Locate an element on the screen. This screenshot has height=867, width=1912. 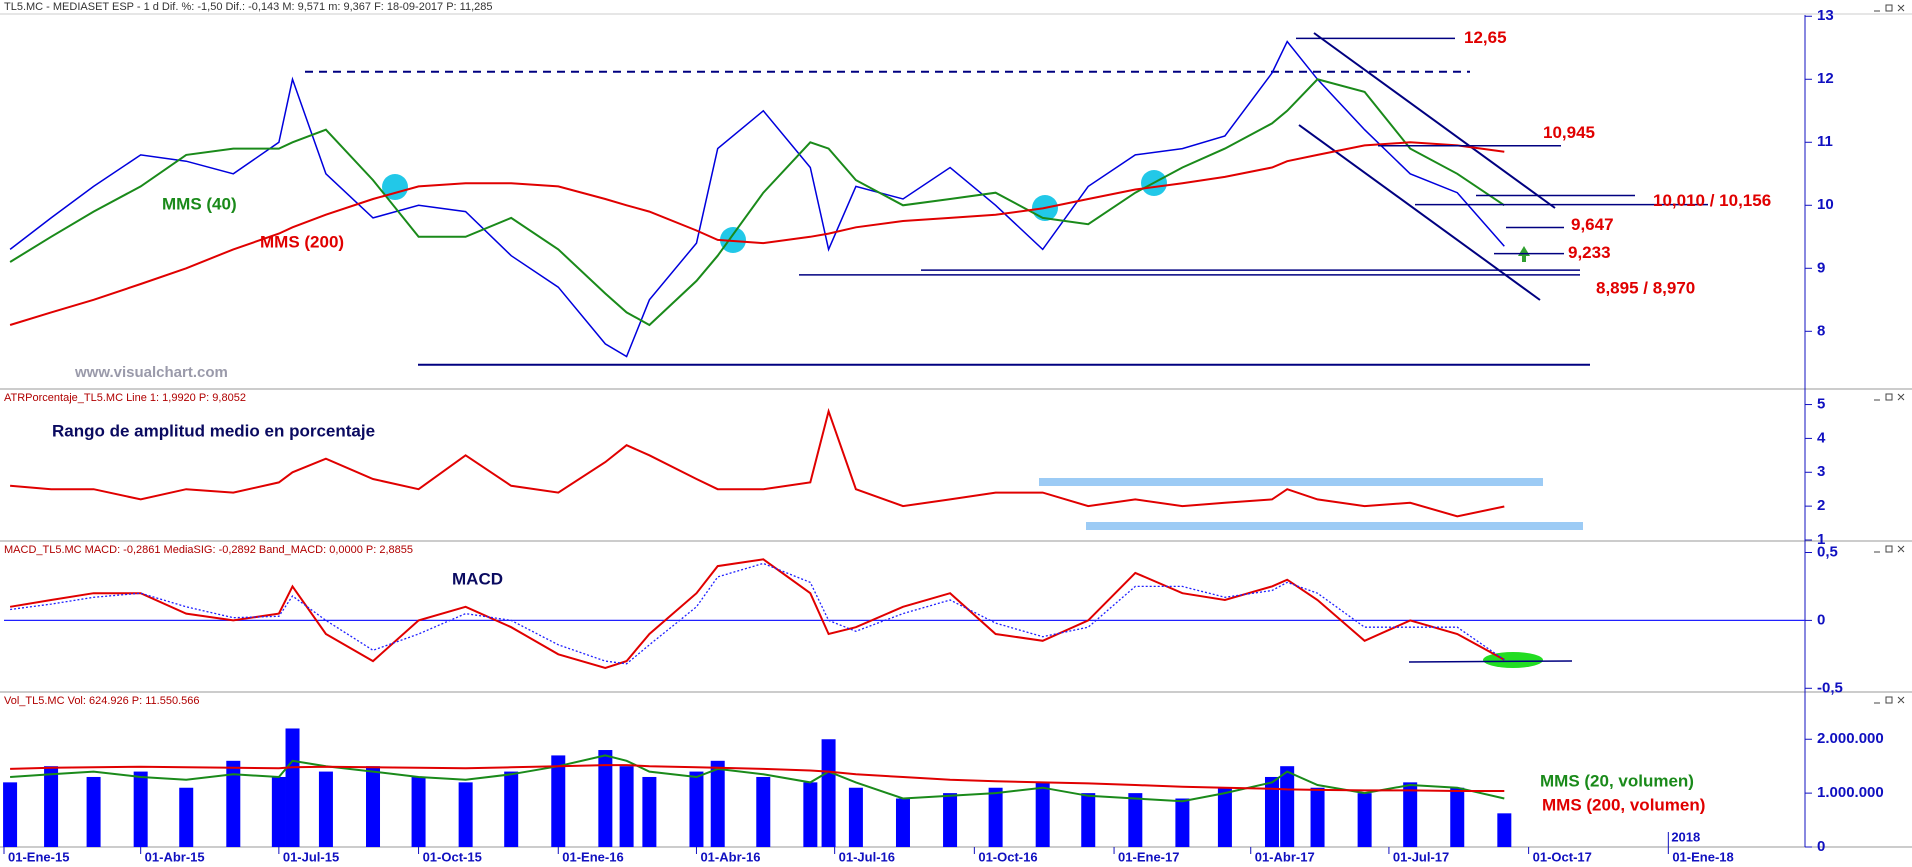
channel-line is located at coordinates (1434, 120).